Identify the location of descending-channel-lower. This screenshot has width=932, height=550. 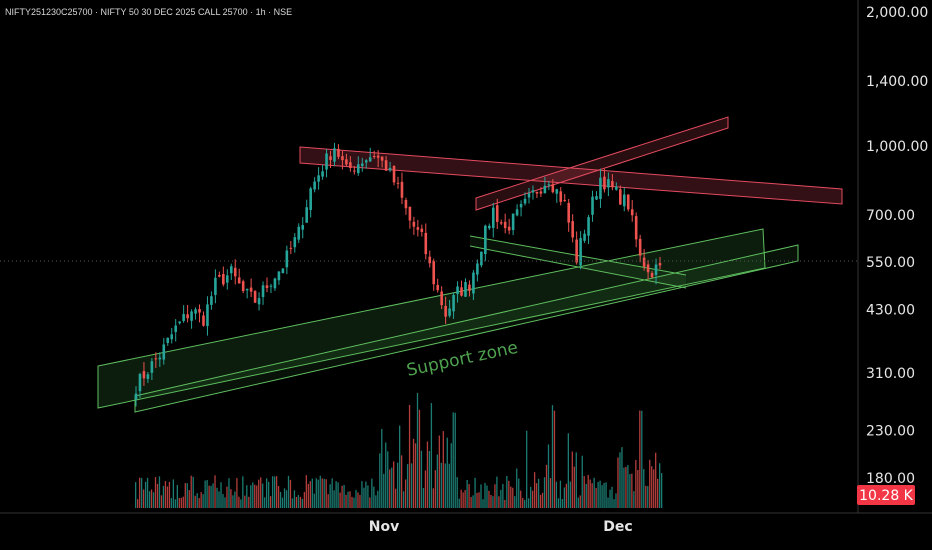
(578, 267).